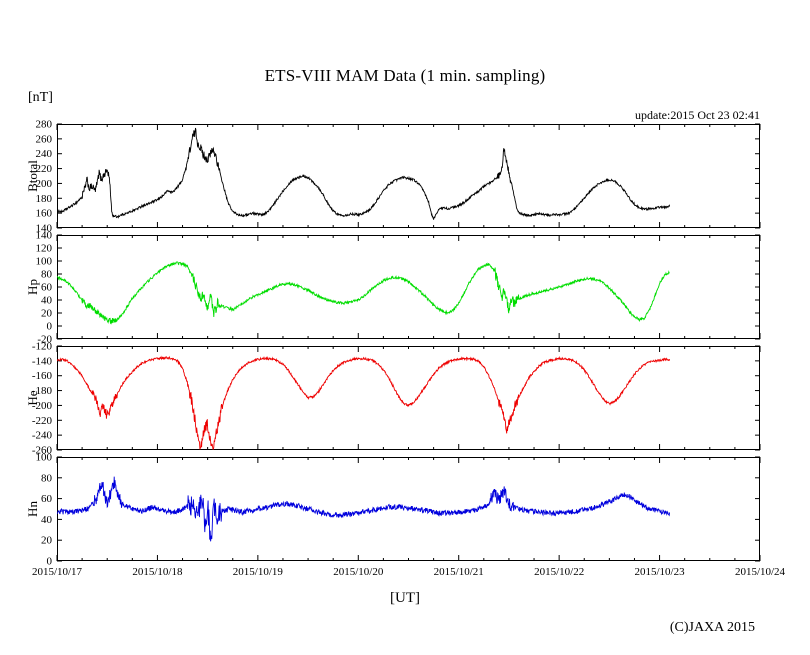  I want to click on y-tick-label: -260, so click(42, 451).